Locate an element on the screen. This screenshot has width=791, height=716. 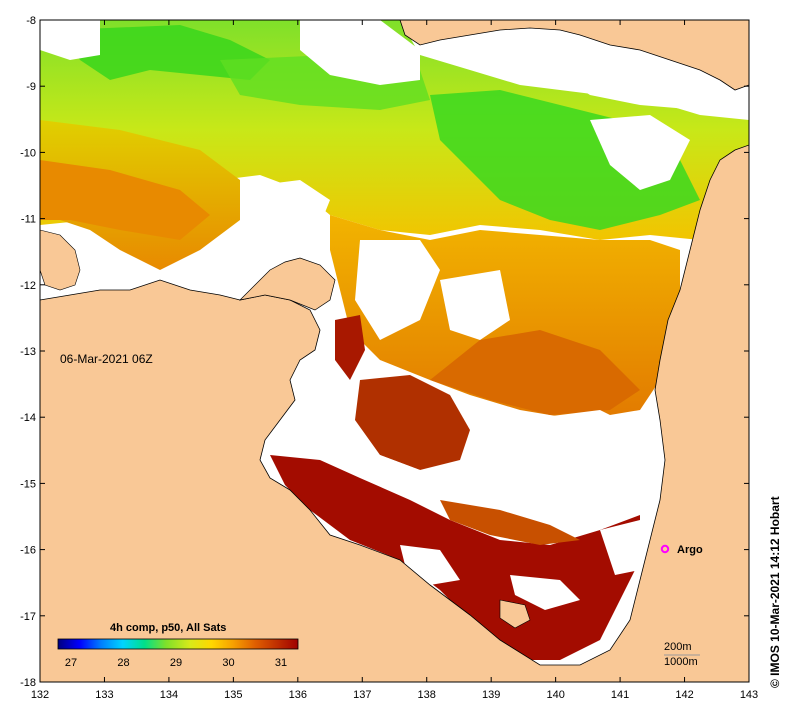
sst-gulf-darkorange is located at coordinates (535, 372).